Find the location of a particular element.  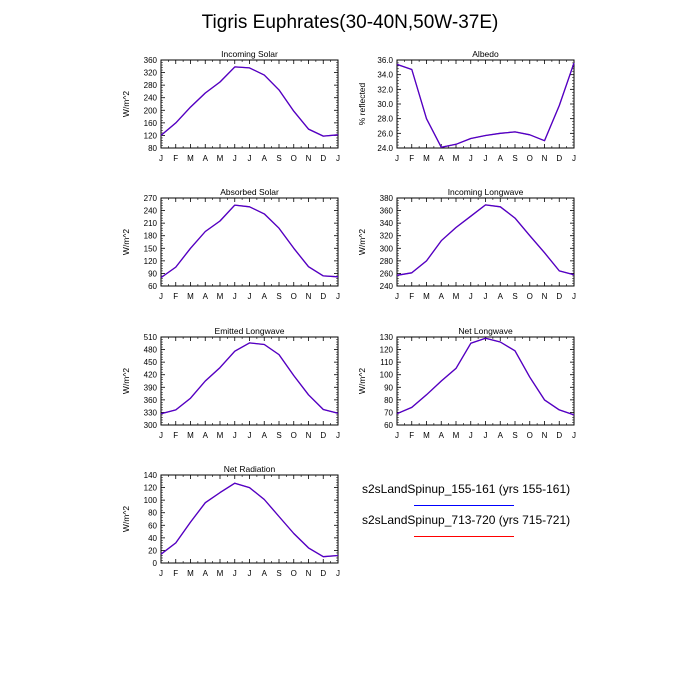

y-axis-label-emitted-longwave: W/m^2 is located at coordinates (126, 381).